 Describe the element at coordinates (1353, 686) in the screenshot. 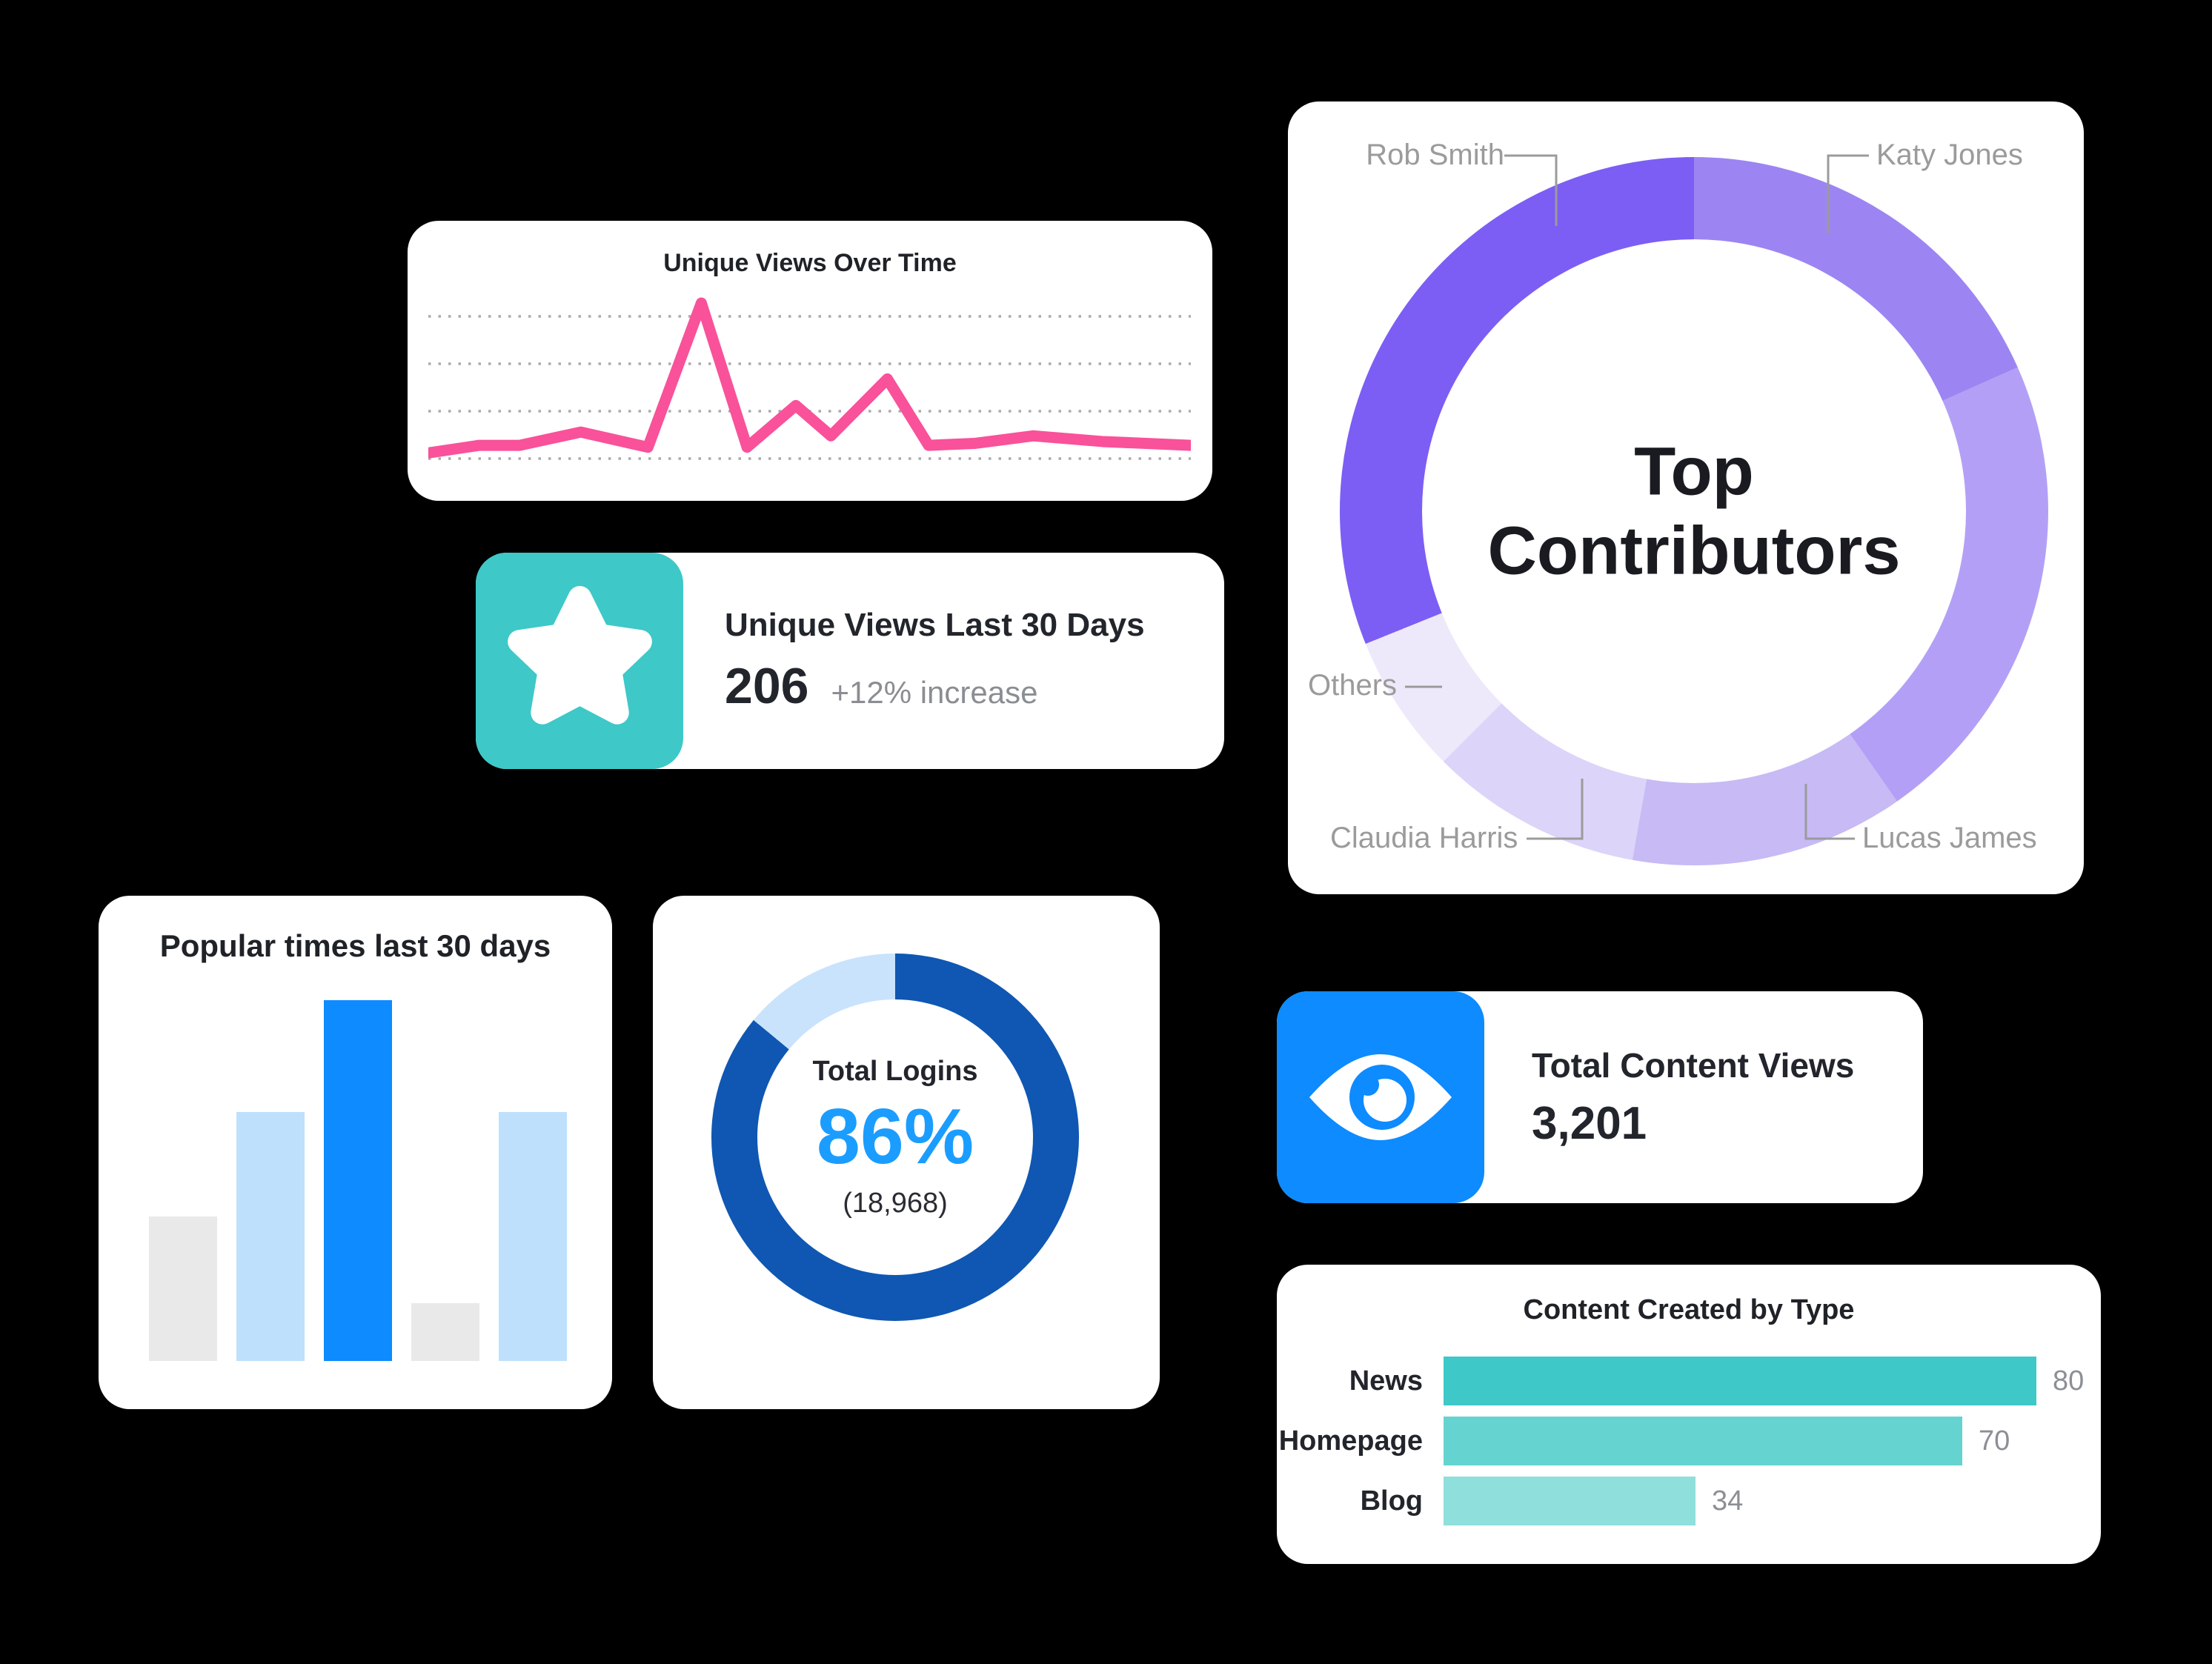

I see `label-others: Others` at that location.